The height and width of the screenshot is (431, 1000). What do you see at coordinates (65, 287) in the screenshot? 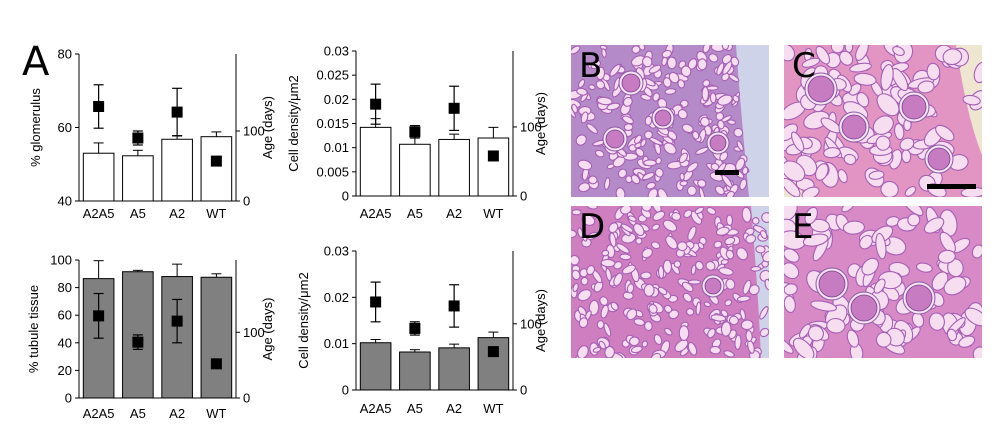
I see `left-tick-label: 80` at bounding box center [65, 287].